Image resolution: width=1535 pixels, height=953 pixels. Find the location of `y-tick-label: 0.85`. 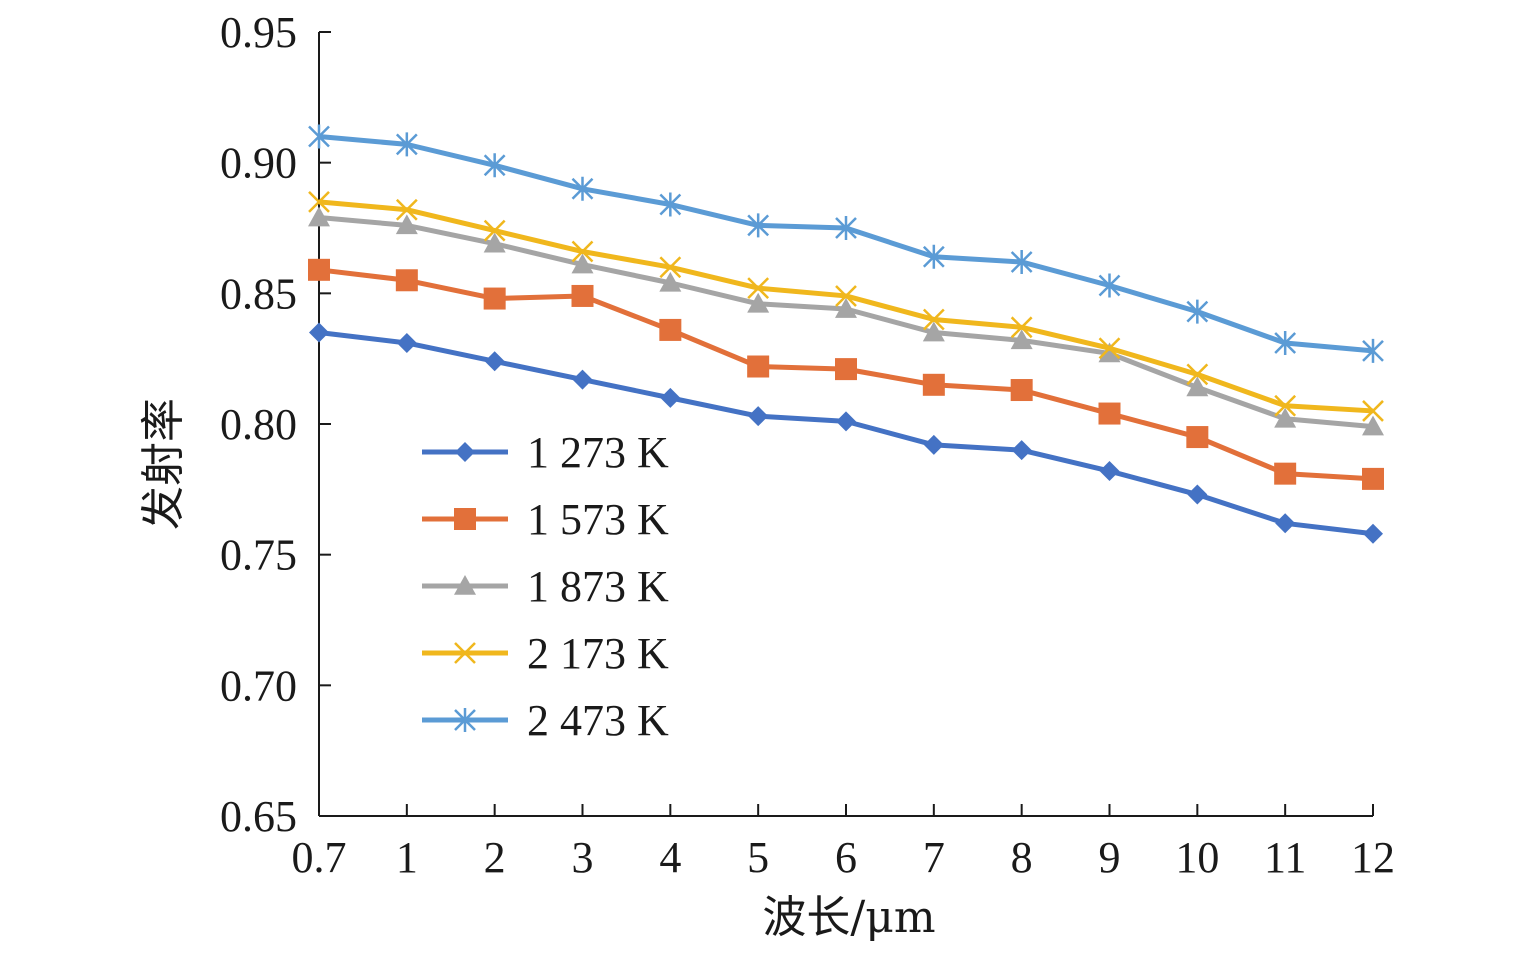

y-tick-label: 0.85 is located at coordinates (258, 293).